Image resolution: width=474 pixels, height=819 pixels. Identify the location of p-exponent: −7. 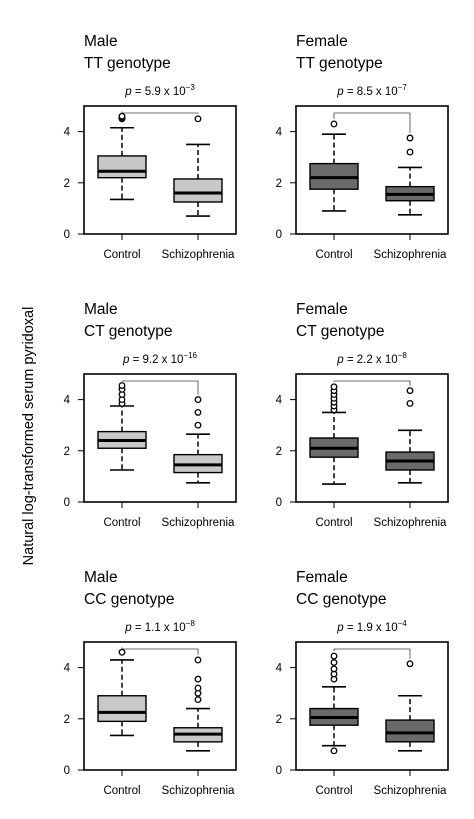
(403, 87).